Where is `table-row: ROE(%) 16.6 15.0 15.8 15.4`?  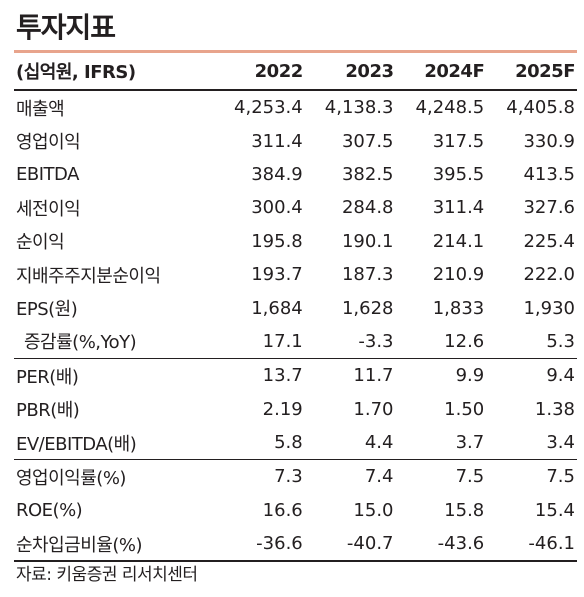
table-row: ROE(%) 16.6 15.0 15.8 15.4 is located at coordinates (295, 510).